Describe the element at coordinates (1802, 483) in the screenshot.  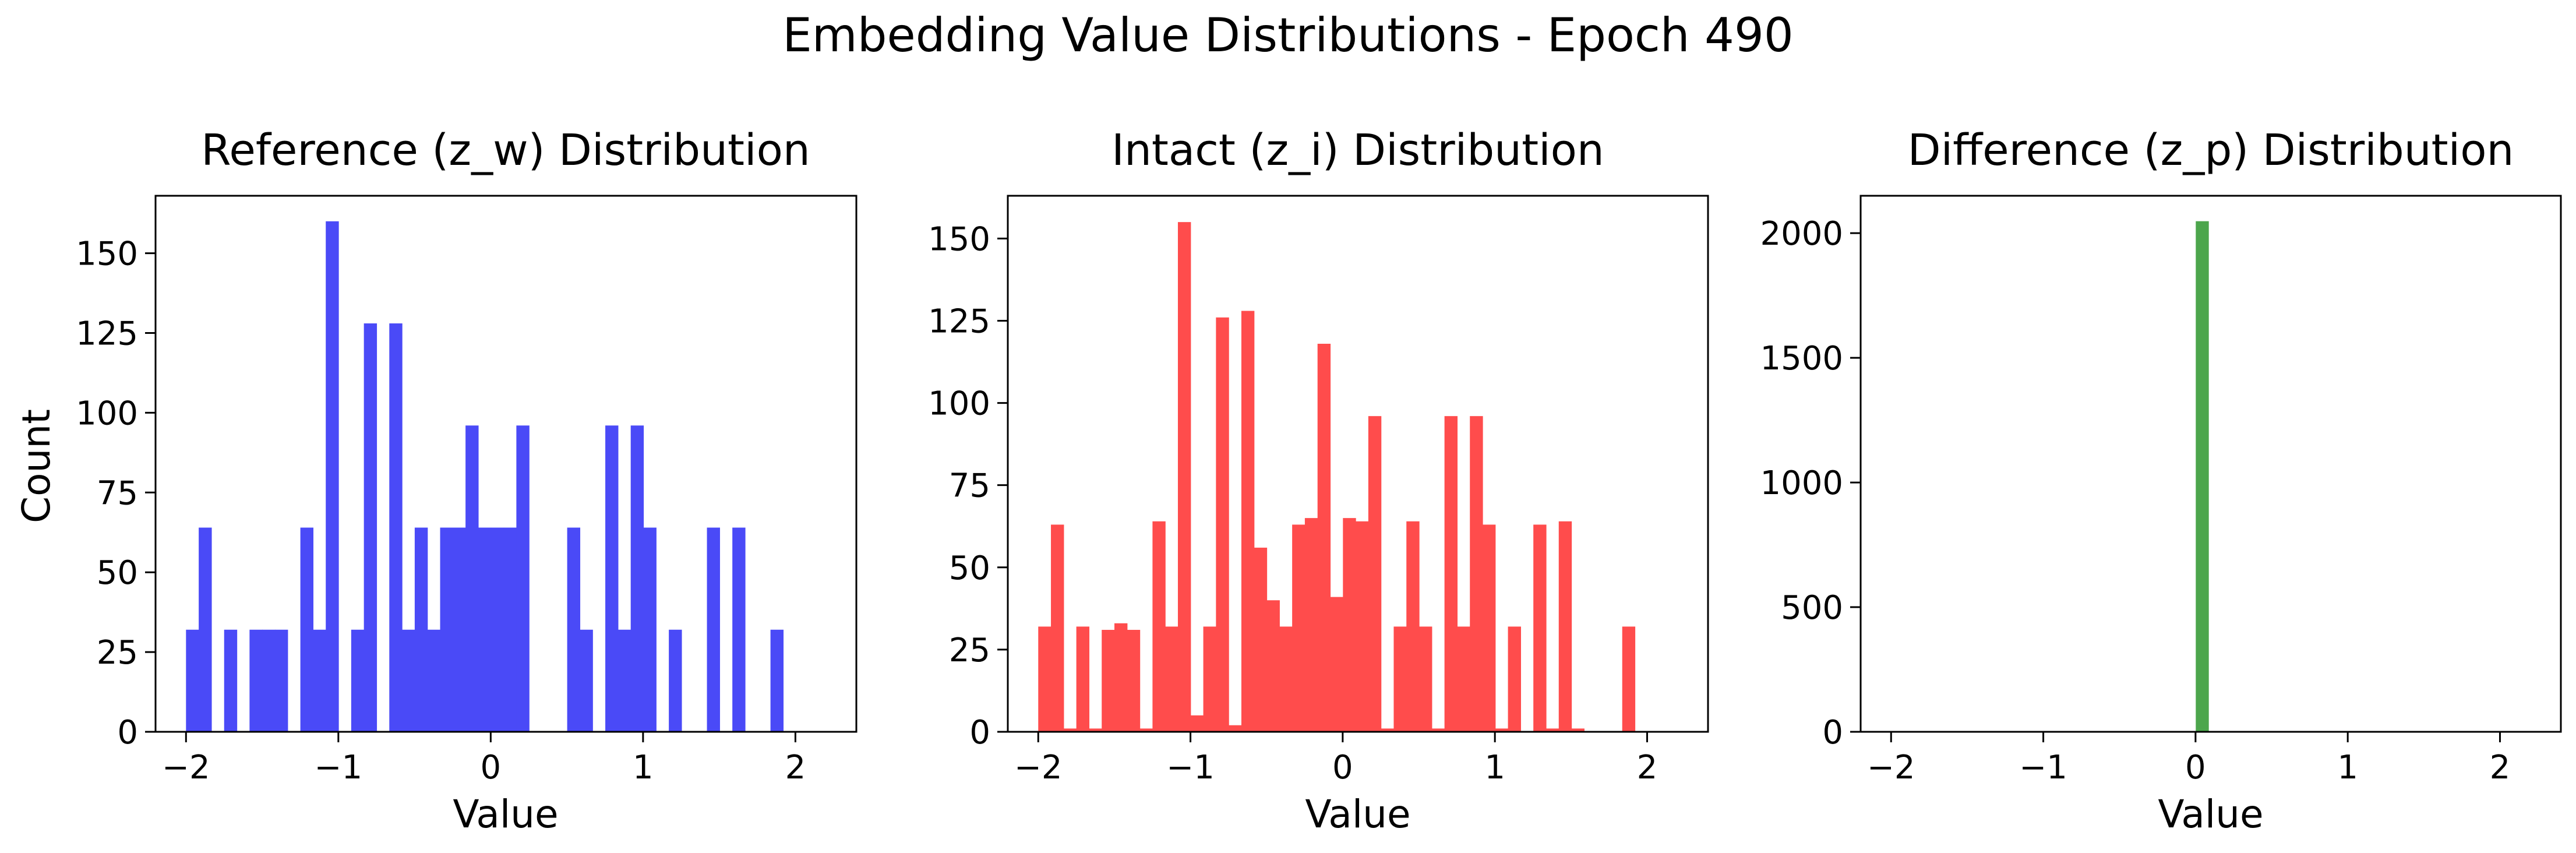
I see `y-tick-label: 1000` at that location.